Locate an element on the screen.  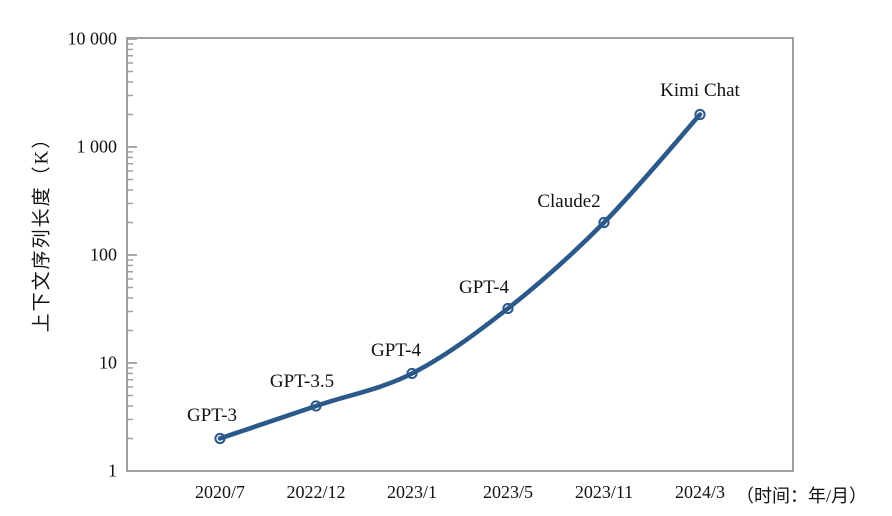
x-tick-label: 2023/11 is located at coordinates (604, 492).